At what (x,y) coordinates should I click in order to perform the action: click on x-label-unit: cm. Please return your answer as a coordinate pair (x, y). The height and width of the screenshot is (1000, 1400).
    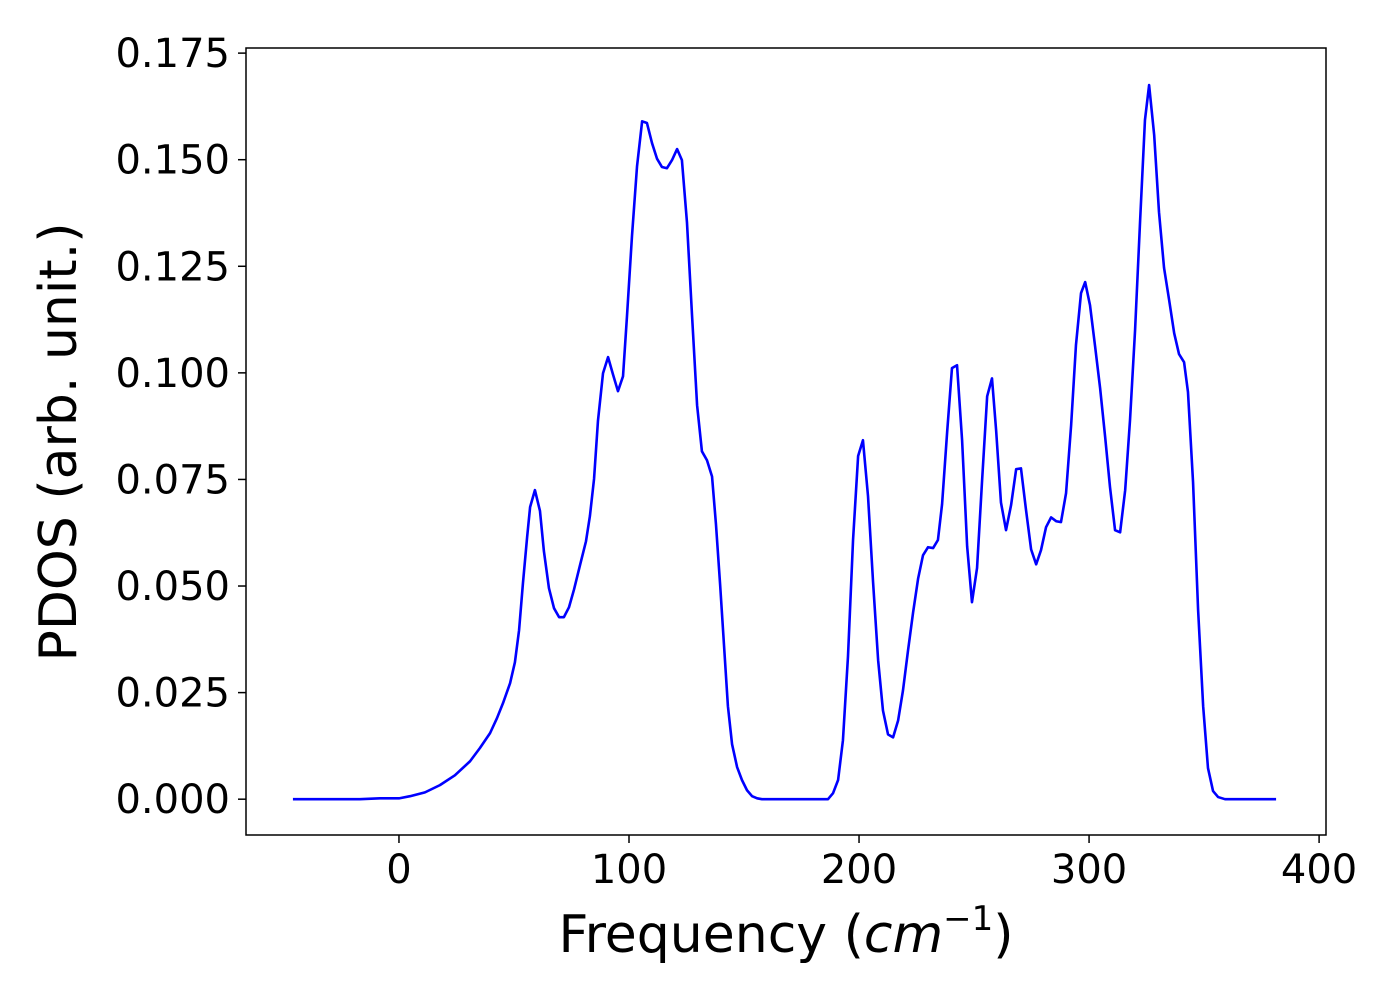
    Looking at the image, I should click on (903, 935).